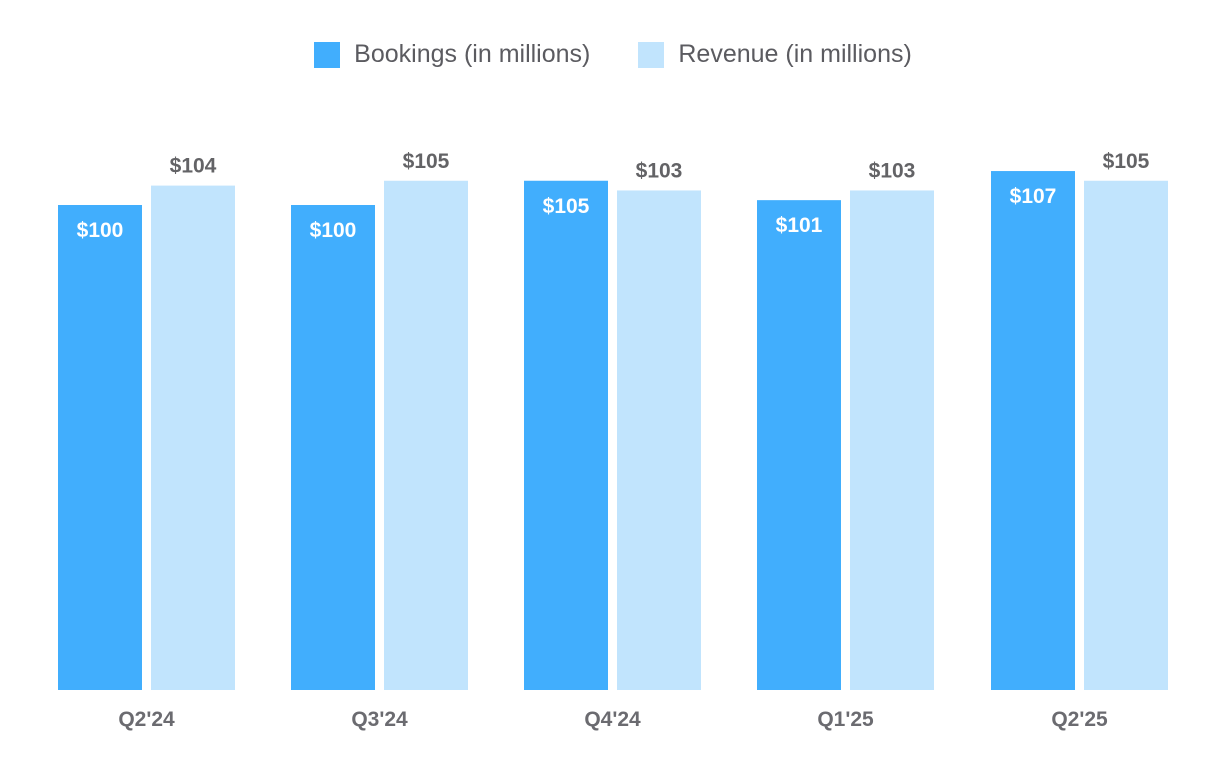 This screenshot has width=1226, height=760. Describe the element at coordinates (659, 170) in the screenshot. I see `value-label-revenue-2: $103` at that location.